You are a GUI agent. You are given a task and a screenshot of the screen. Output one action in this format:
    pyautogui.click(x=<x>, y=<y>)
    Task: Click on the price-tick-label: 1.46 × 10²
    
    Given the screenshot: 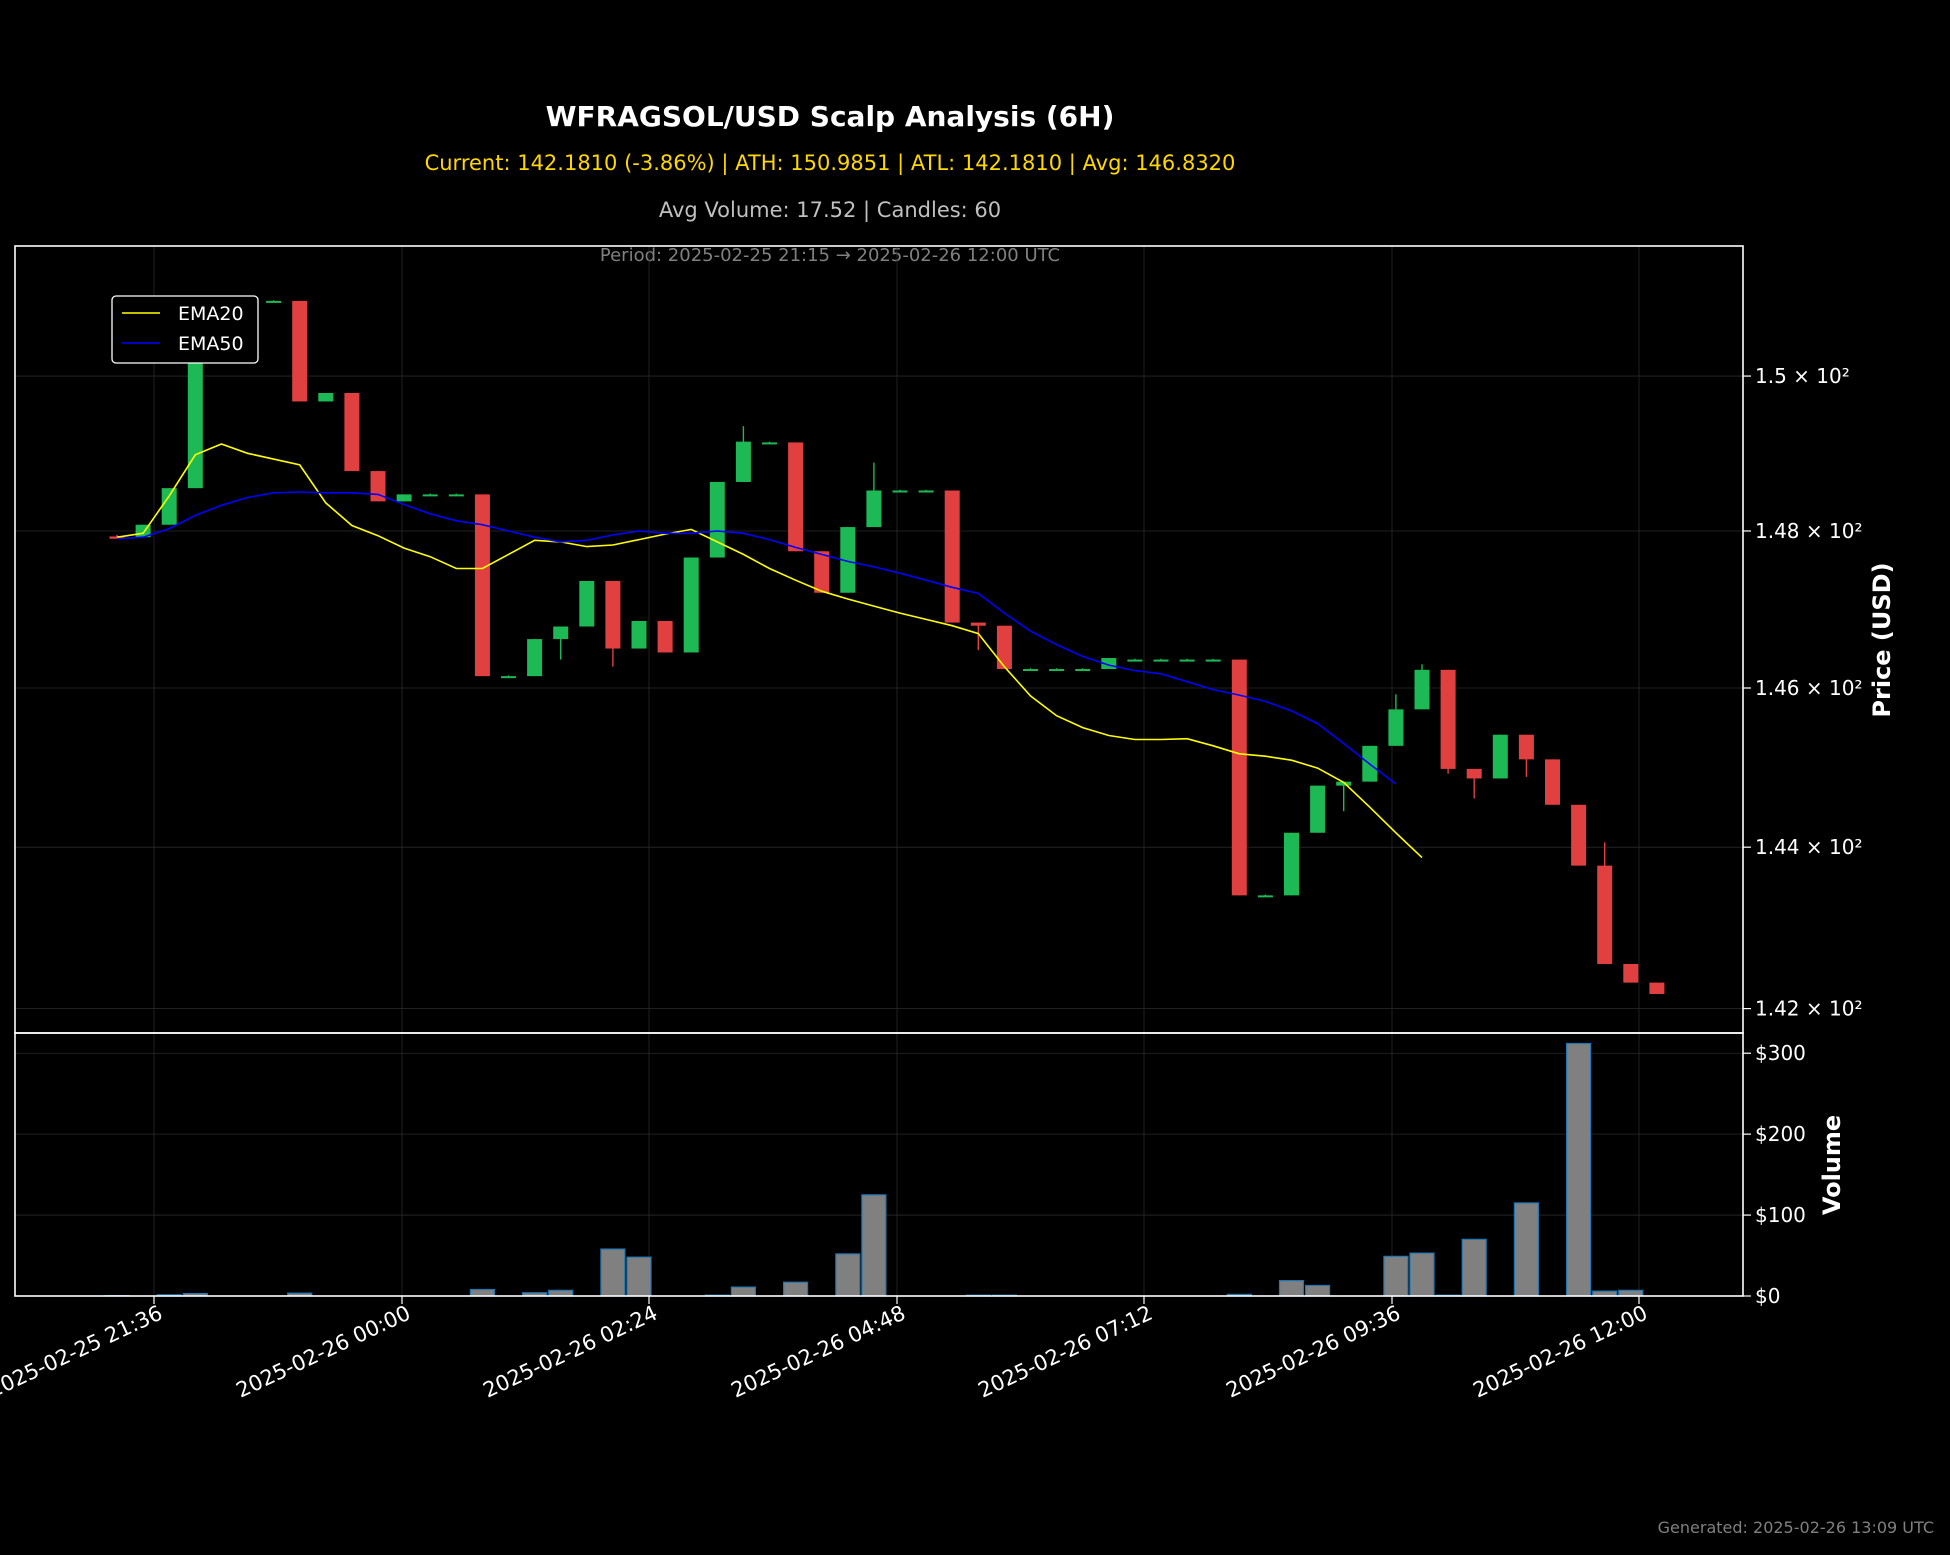 What is the action you would take?
    pyautogui.click(x=1808, y=688)
    